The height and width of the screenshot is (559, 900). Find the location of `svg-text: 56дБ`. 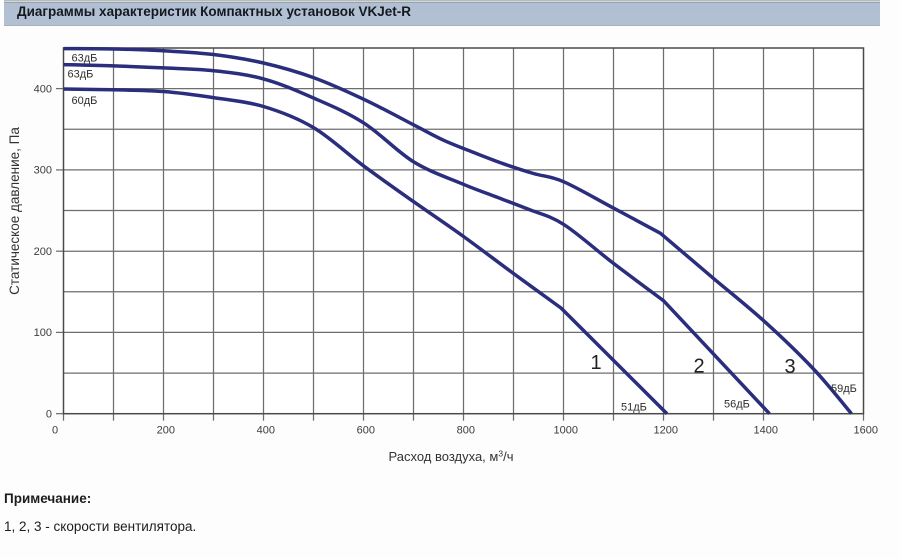

svg-text: 56дБ is located at coordinates (737, 405).